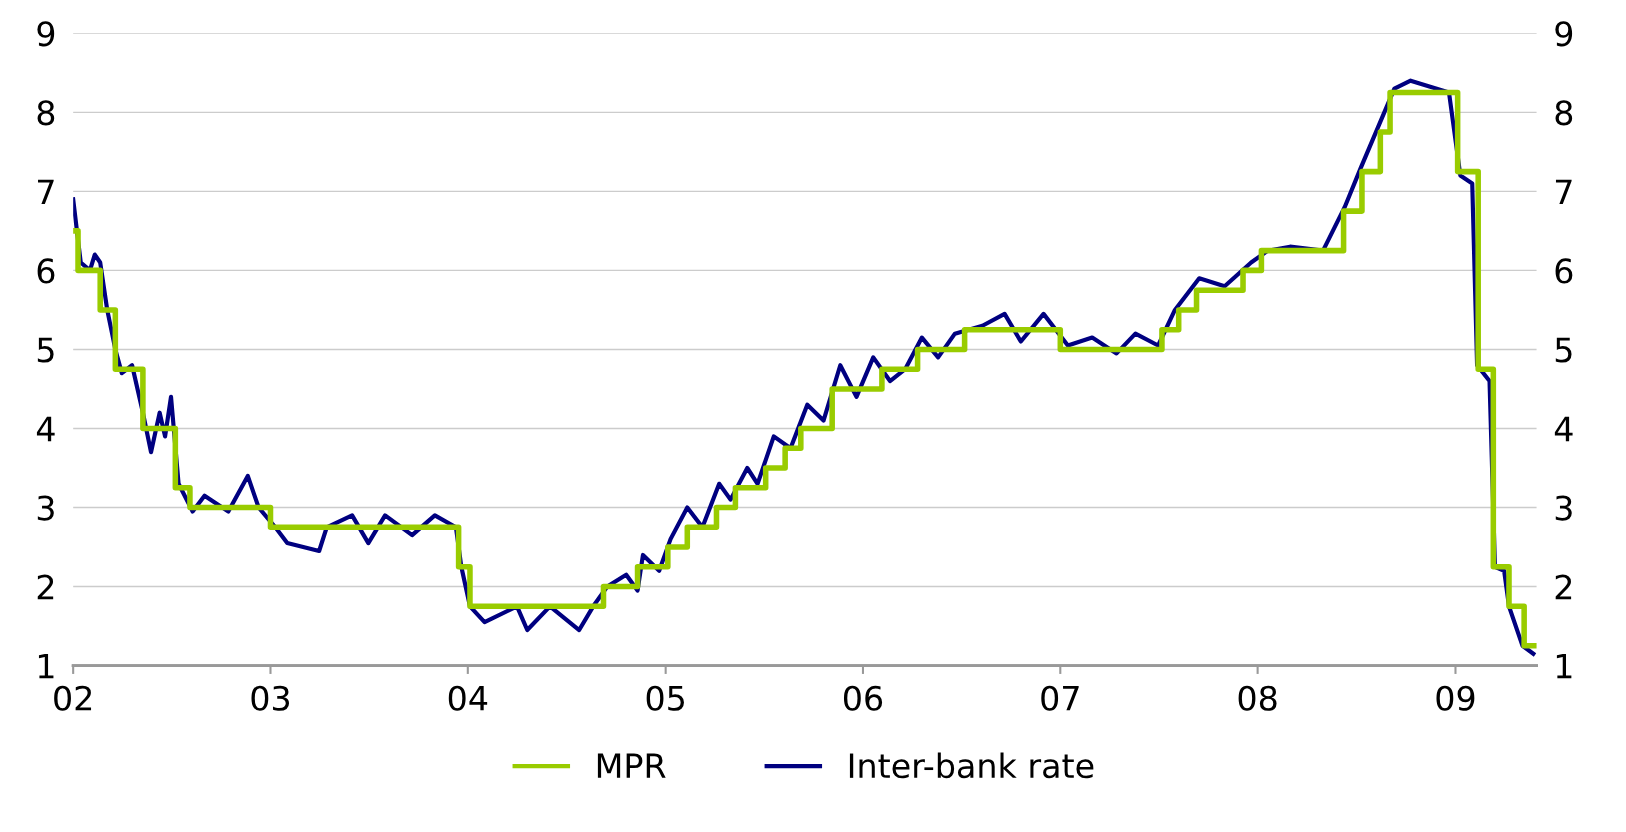 Image resolution: width=1626 pixels, height=832 pixels. Describe the element at coordinates (45, 587) in the screenshot. I see `y-tick-label: 2` at that location.